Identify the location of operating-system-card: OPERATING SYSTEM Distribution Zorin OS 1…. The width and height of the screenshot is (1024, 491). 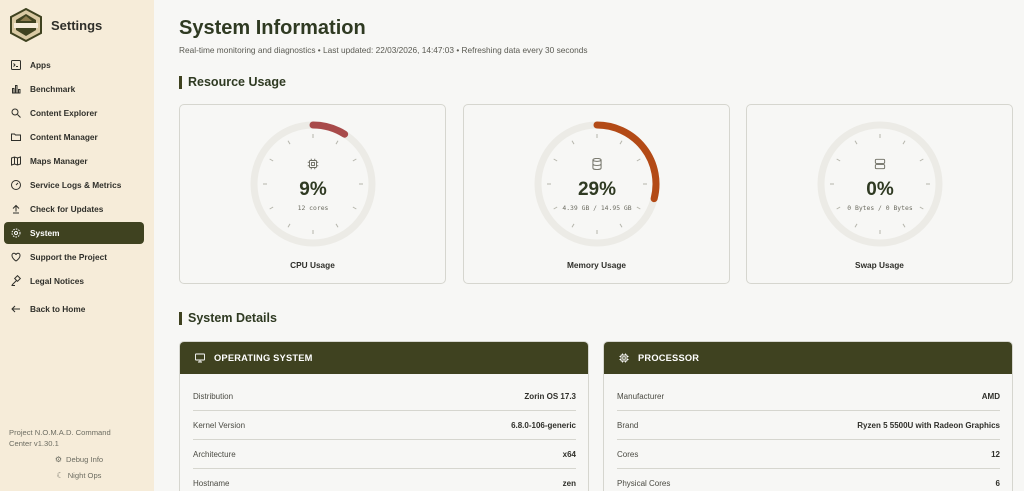
(384, 416).